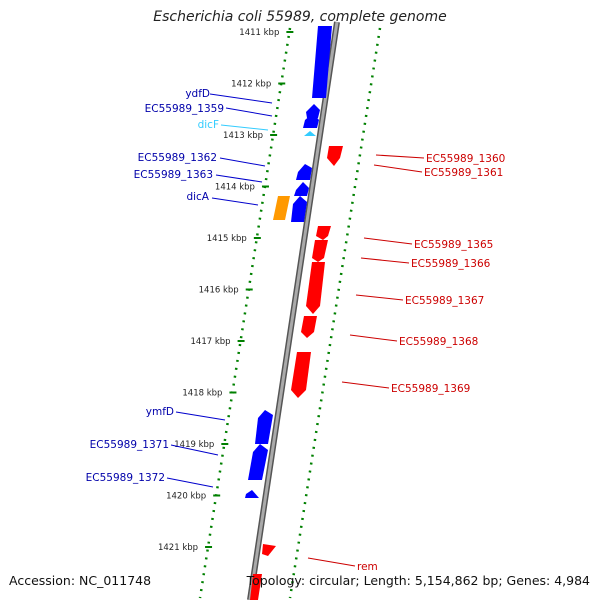 The height and width of the screenshot is (600, 600). Describe the element at coordinates (186, 497) in the screenshot. I see `kbp-tick-label: 1420 kbp` at that location.